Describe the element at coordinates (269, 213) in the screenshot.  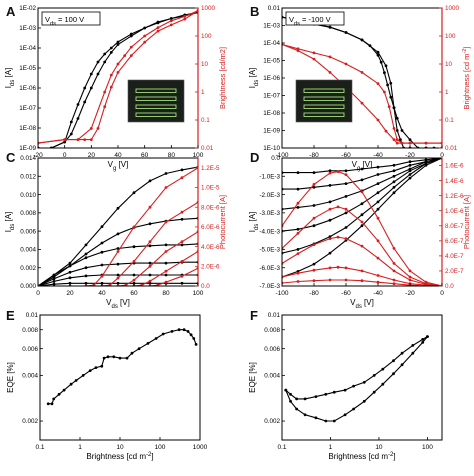
I see `y-tick-label: -3.0E-3` at that location.